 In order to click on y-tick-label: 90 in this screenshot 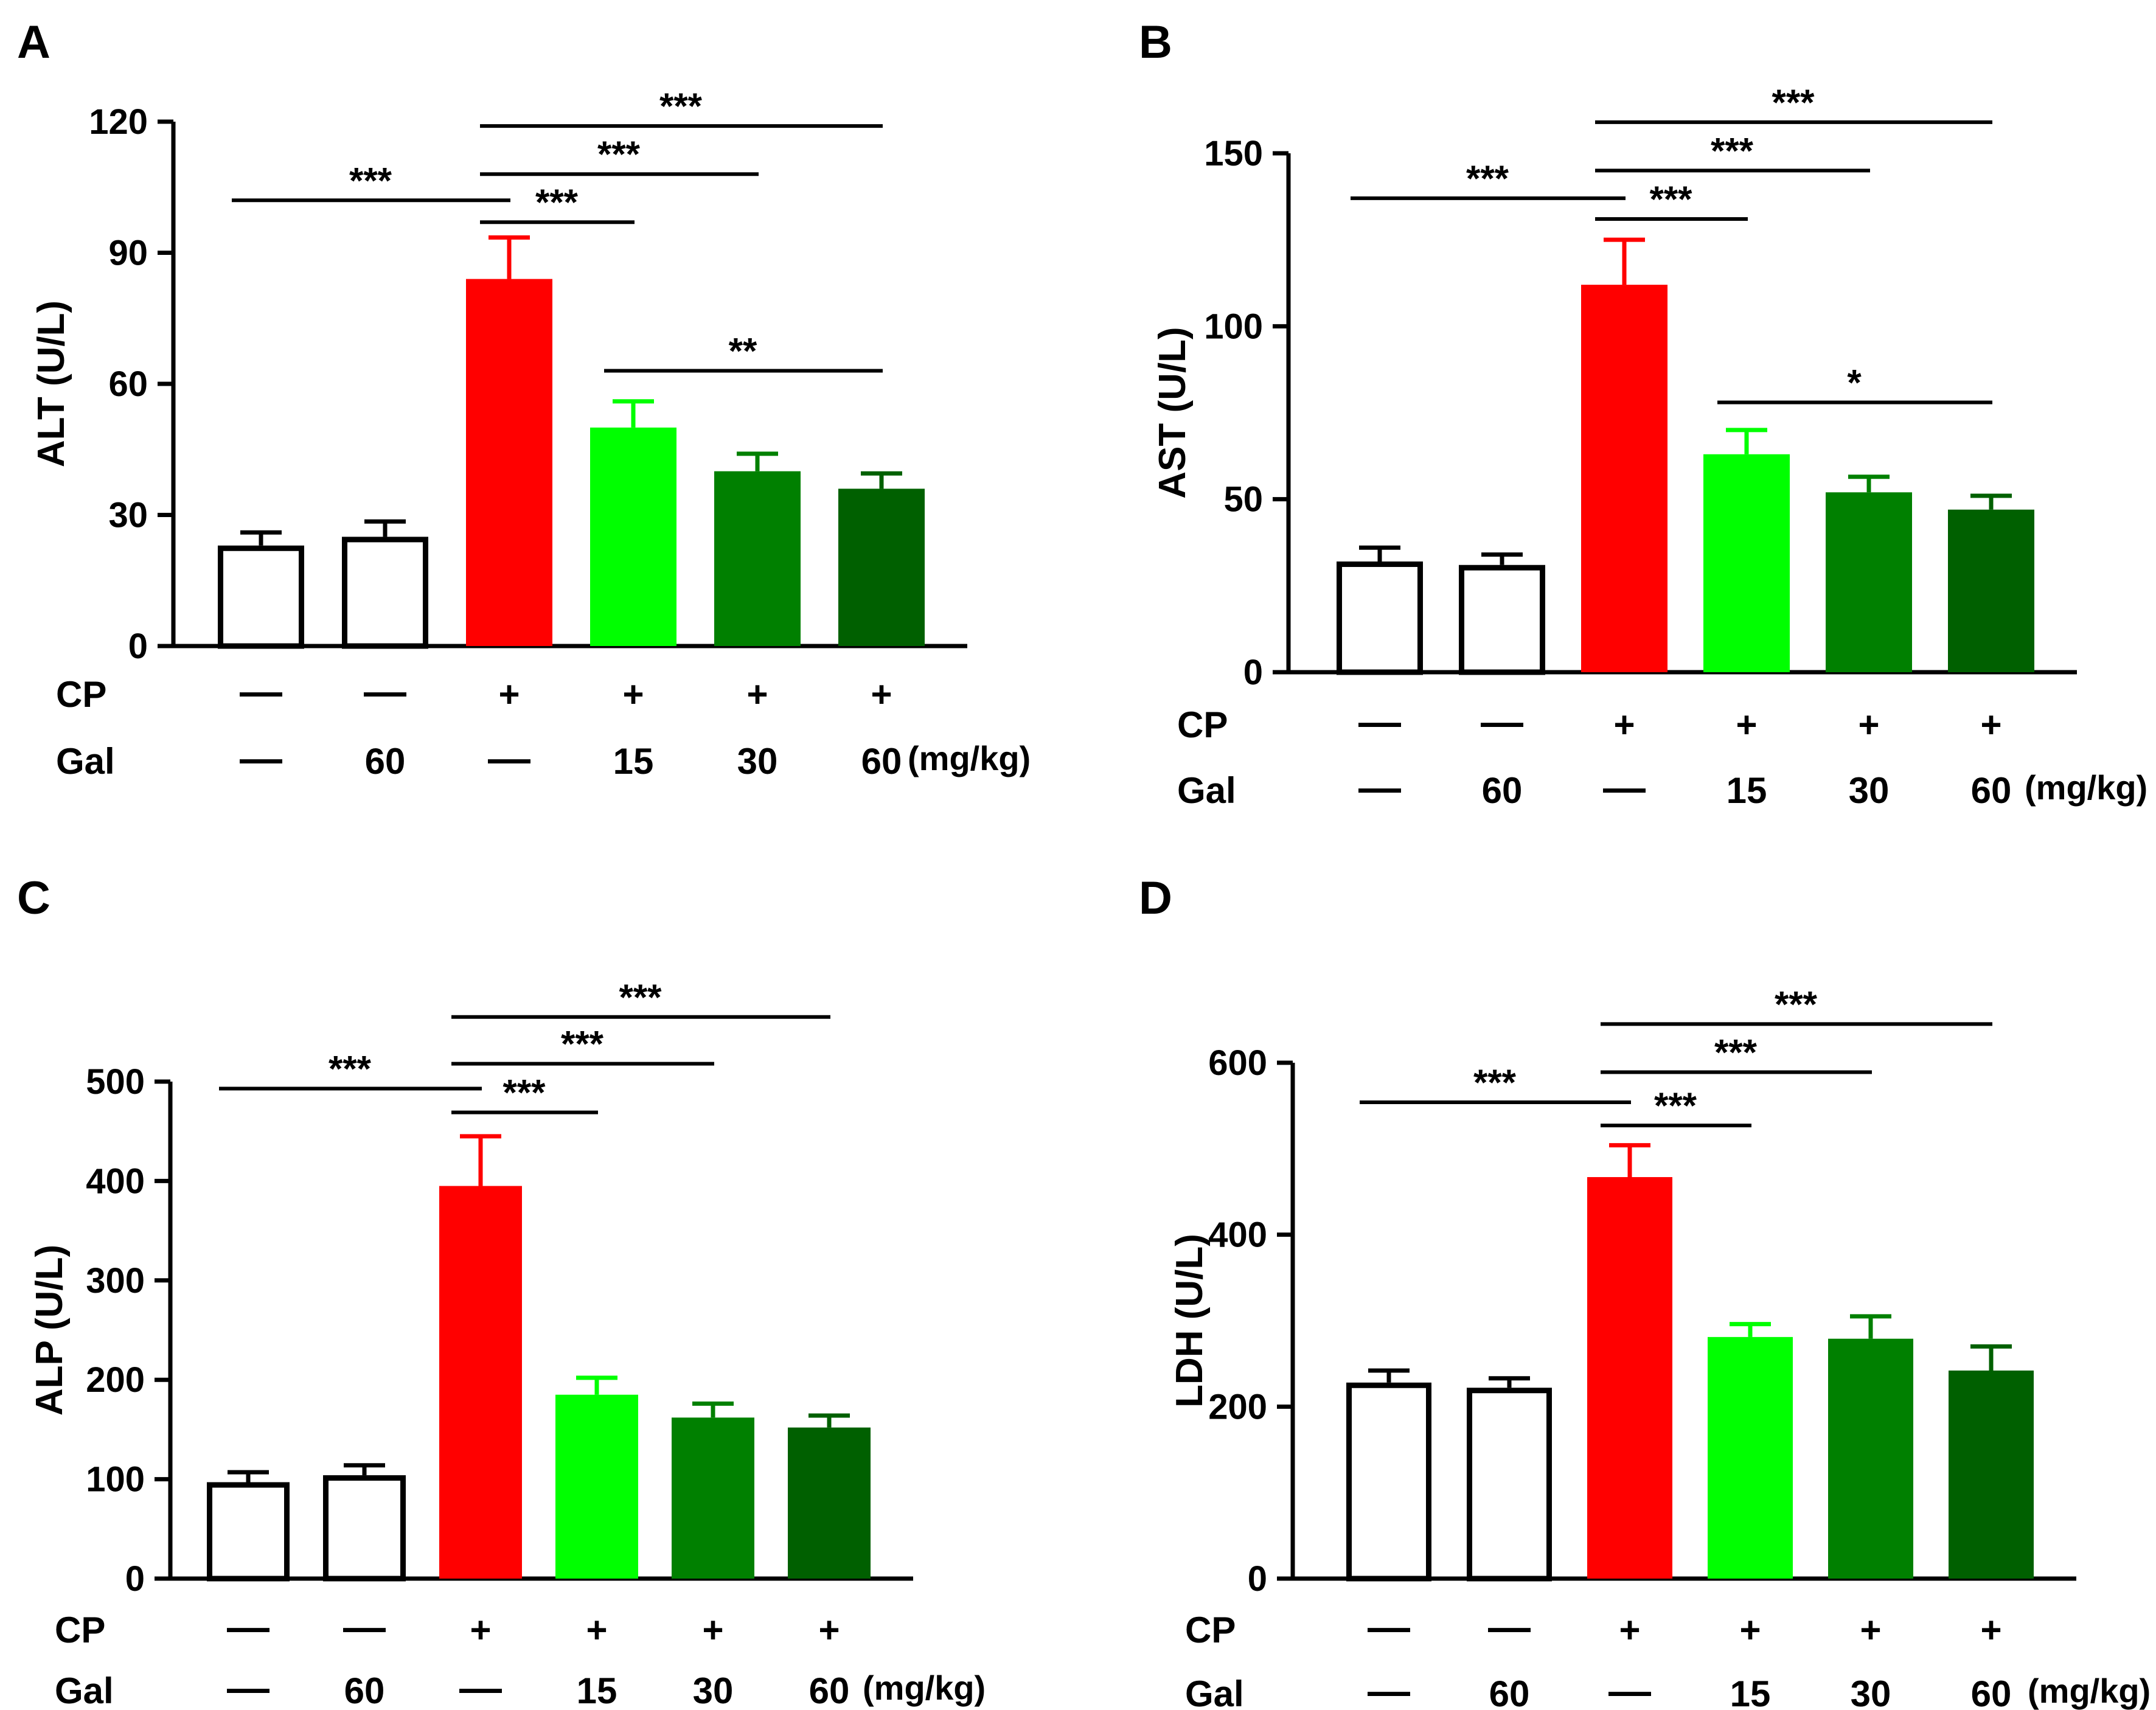, I will do `click(128, 254)`.